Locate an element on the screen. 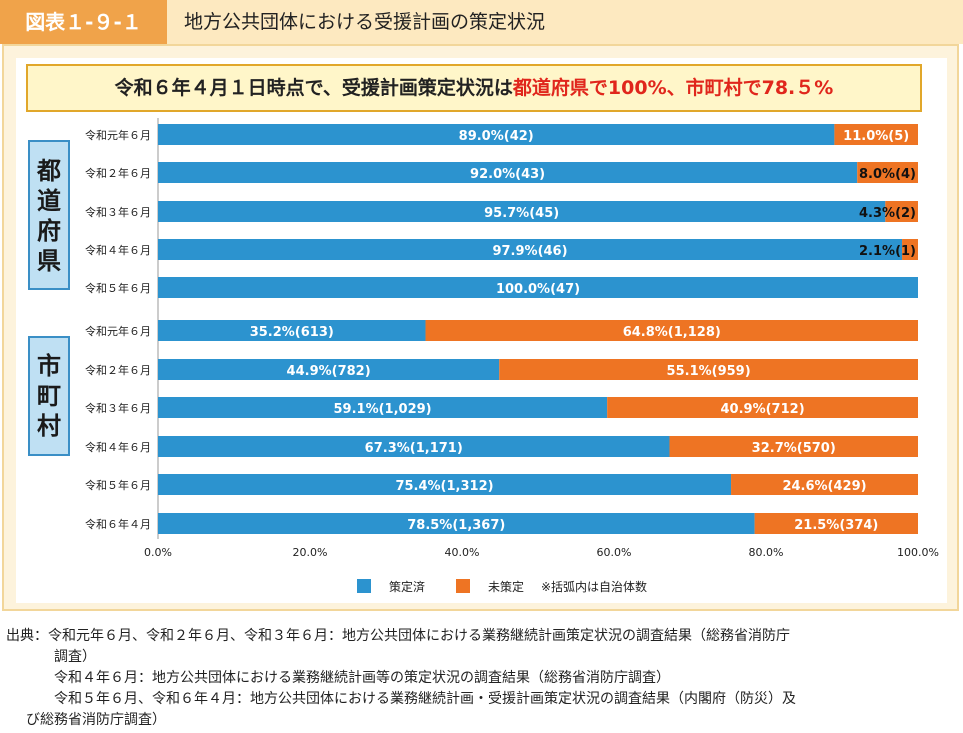 The image size is (963, 733). legend-label-completed: 策定済 is located at coordinates (407, 586).